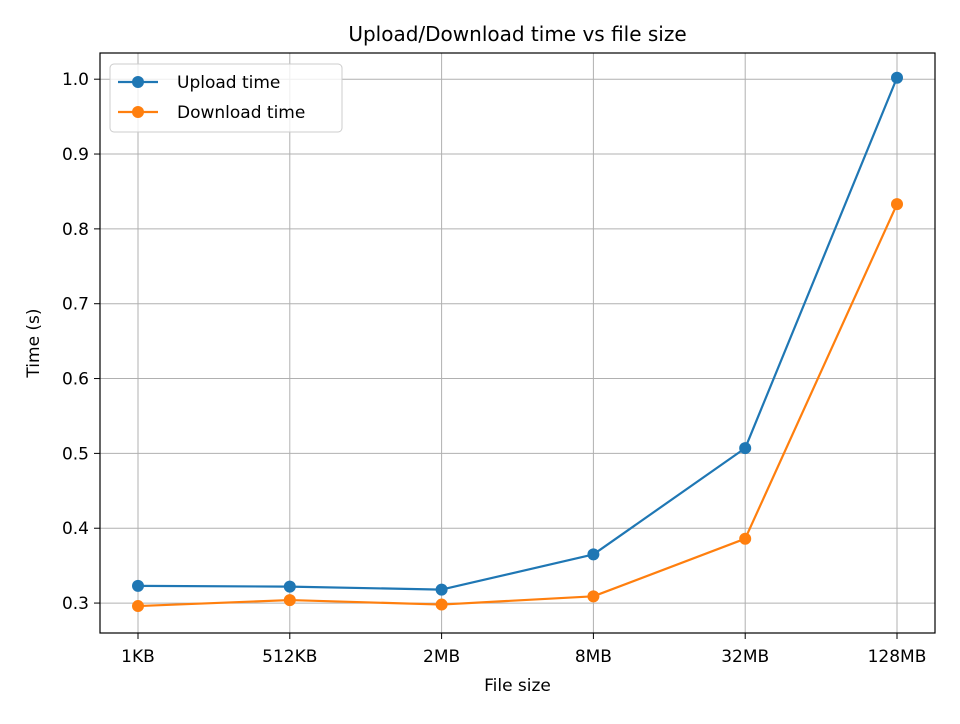 The image size is (960, 724). What do you see at coordinates (138, 82) in the screenshot?
I see `legend-marker-upload` at bounding box center [138, 82].